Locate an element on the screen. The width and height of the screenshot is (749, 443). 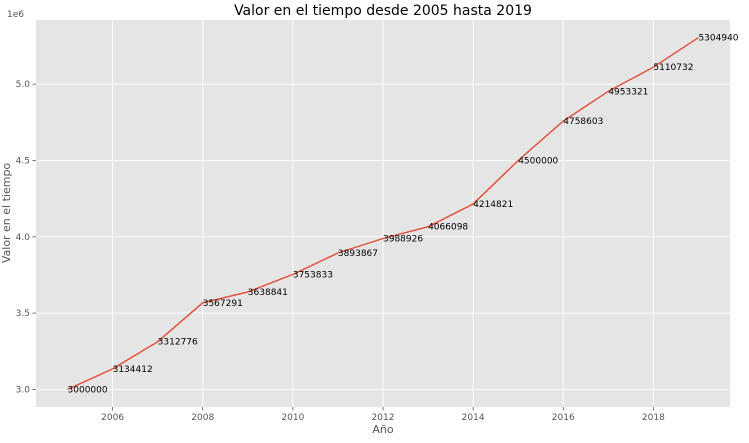
y-tick-label: 5.0 is located at coordinates (23, 85).